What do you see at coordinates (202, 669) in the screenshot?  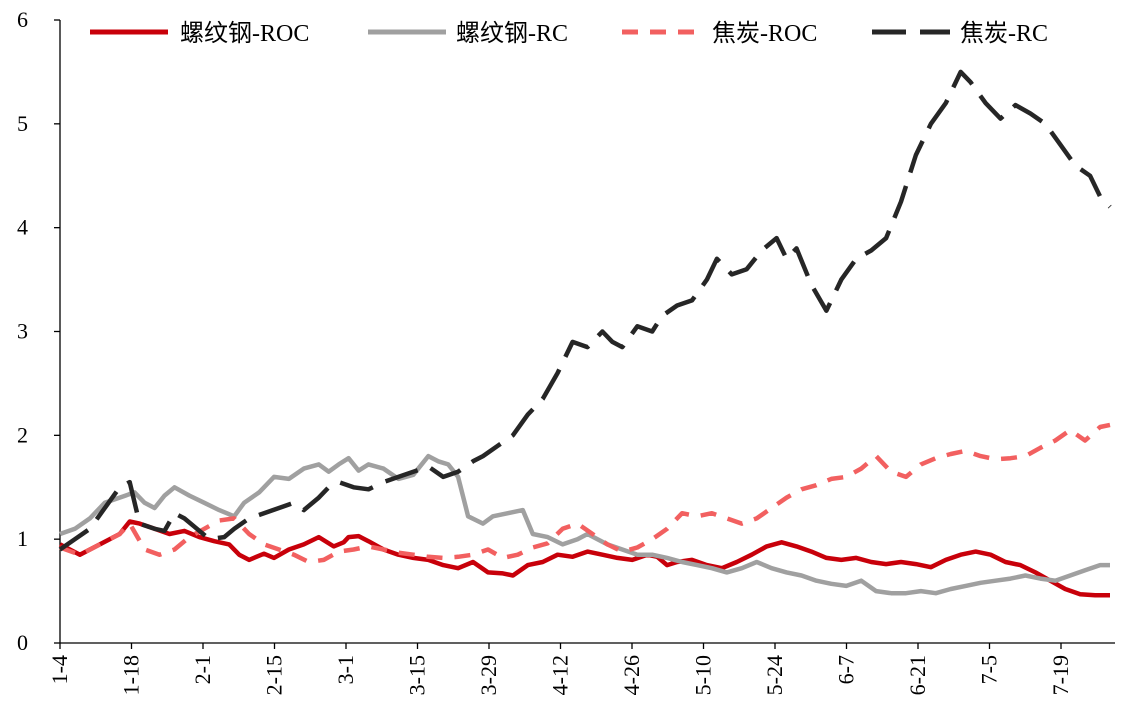 I see `x-tick-label: 2-1` at bounding box center [202, 669].